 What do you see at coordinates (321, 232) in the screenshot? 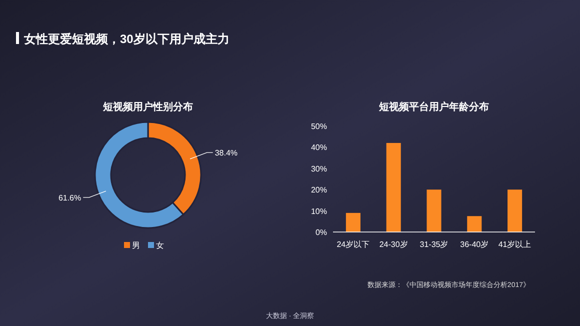
I see `y-tick-label: 0%` at bounding box center [321, 232].